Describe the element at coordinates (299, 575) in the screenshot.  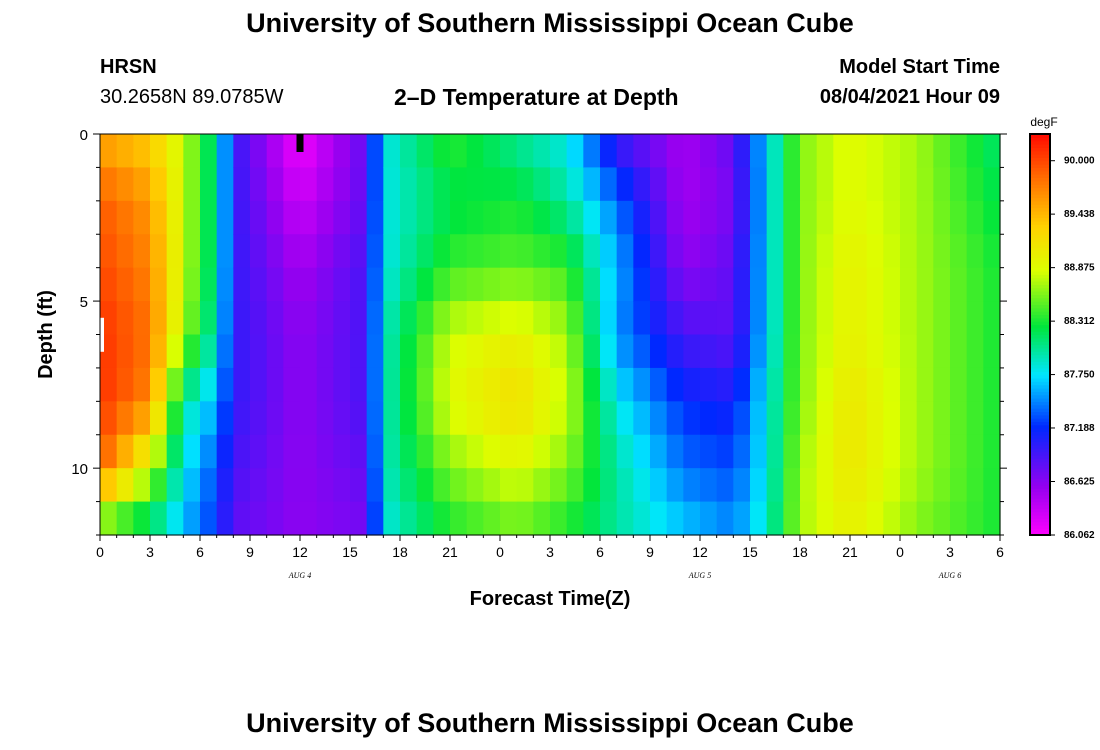
I see `date-label: AUG 4` at that location.